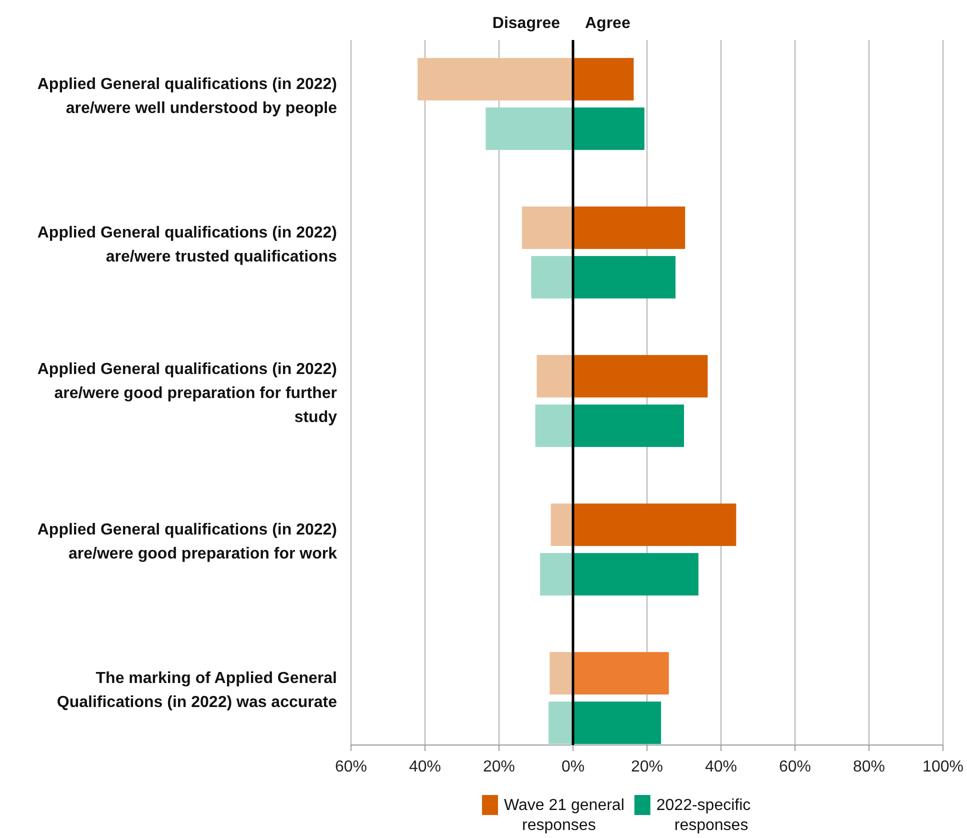 This screenshot has height=838, width=967. What do you see at coordinates (869, 767) in the screenshot?
I see `x-tick-label: 80%` at bounding box center [869, 767].